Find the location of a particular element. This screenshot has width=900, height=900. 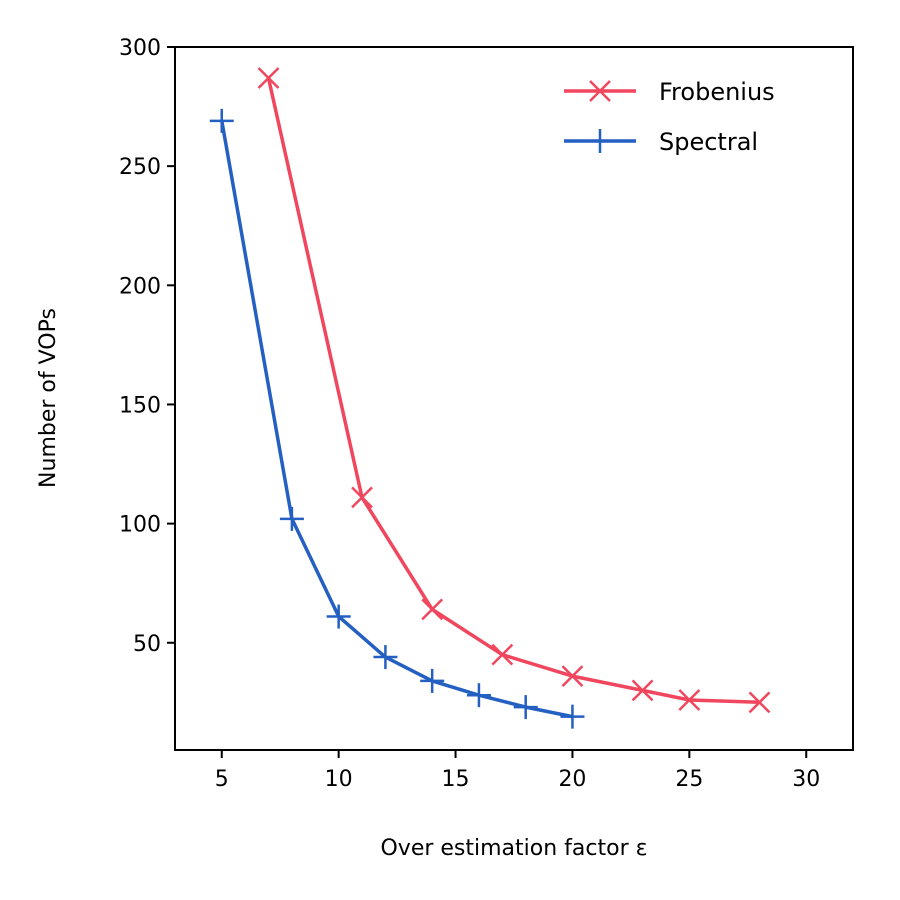

y-tick-label: 150 is located at coordinates (140, 405).